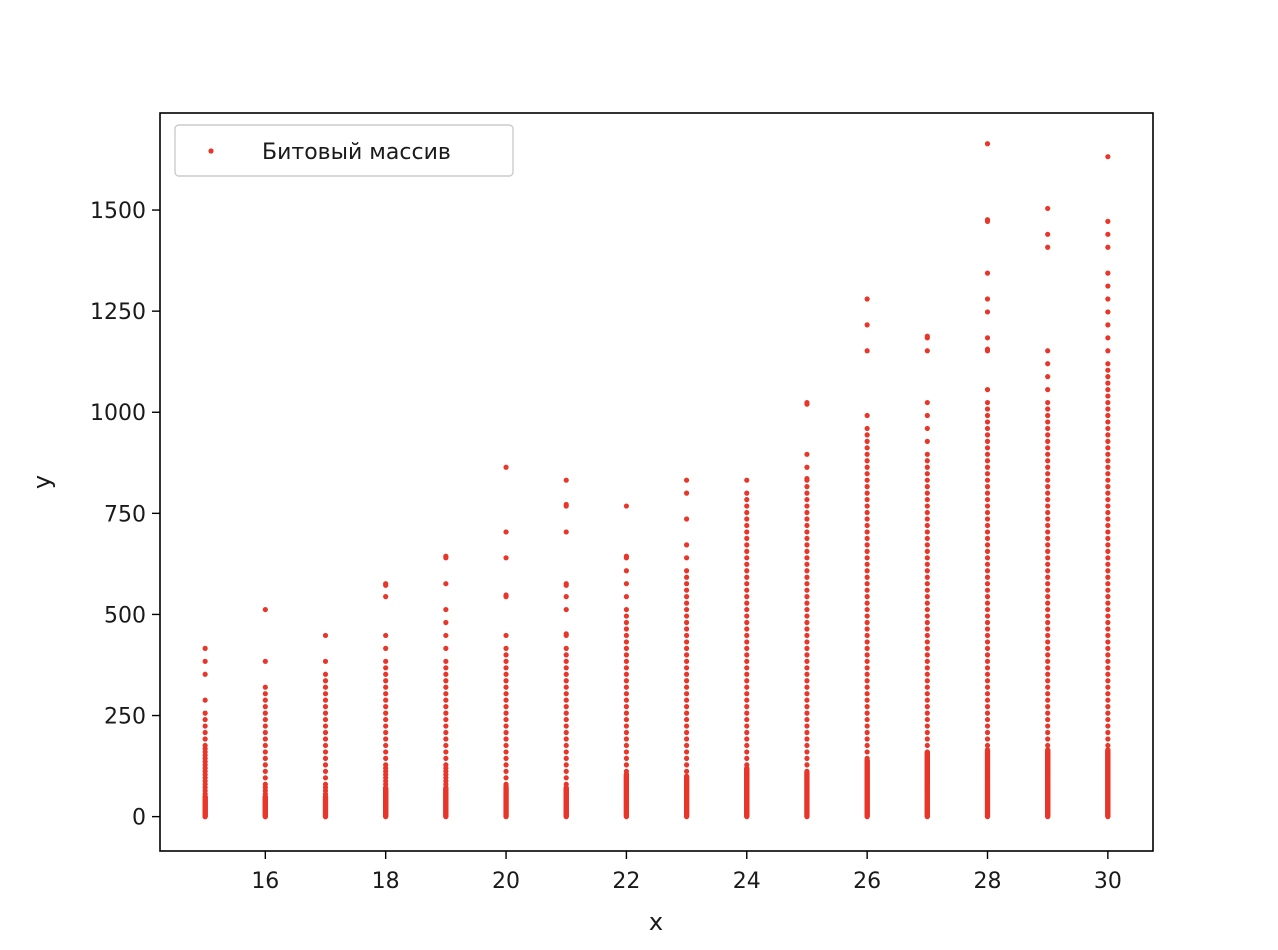 This screenshot has width=1278, height=950. What do you see at coordinates (125, 615) in the screenshot?
I see `y-tick-label: 500` at bounding box center [125, 615].